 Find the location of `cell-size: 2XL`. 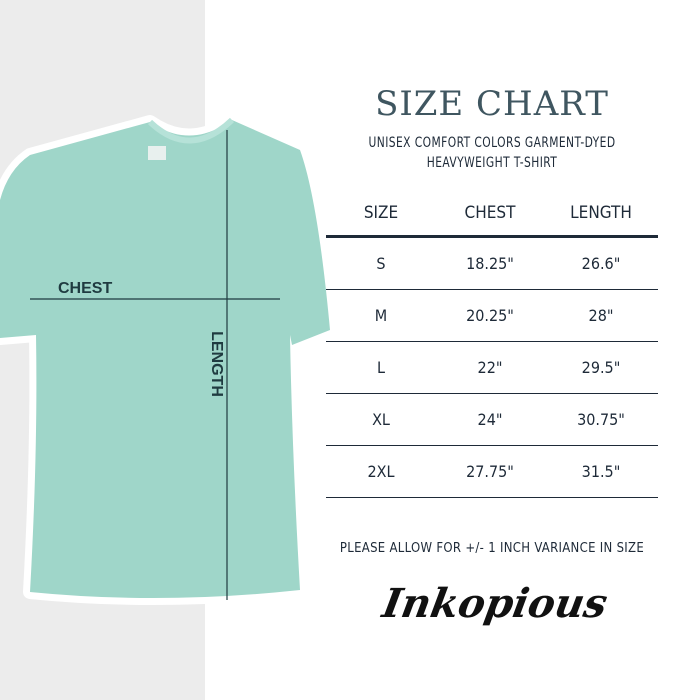

cell-size: 2XL is located at coordinates (381, 471).